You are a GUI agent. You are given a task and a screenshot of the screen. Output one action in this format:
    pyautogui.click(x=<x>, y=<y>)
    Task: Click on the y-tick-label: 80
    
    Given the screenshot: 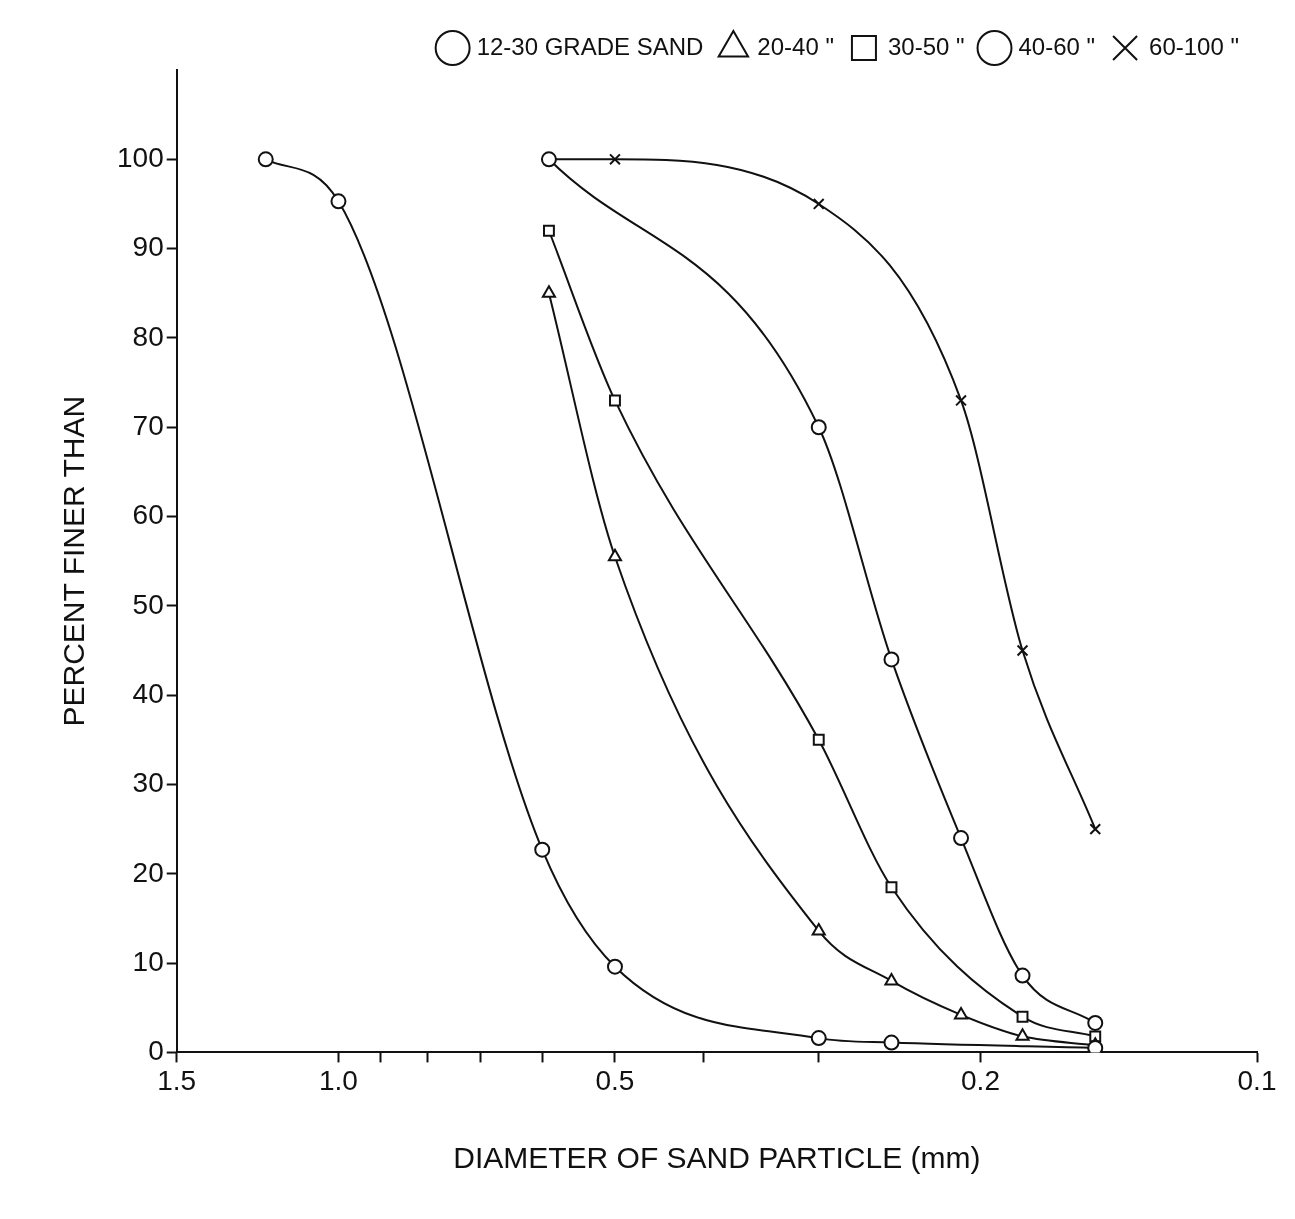 What is the action you would take?
    pyautogui.click(x=148, y=336)
    